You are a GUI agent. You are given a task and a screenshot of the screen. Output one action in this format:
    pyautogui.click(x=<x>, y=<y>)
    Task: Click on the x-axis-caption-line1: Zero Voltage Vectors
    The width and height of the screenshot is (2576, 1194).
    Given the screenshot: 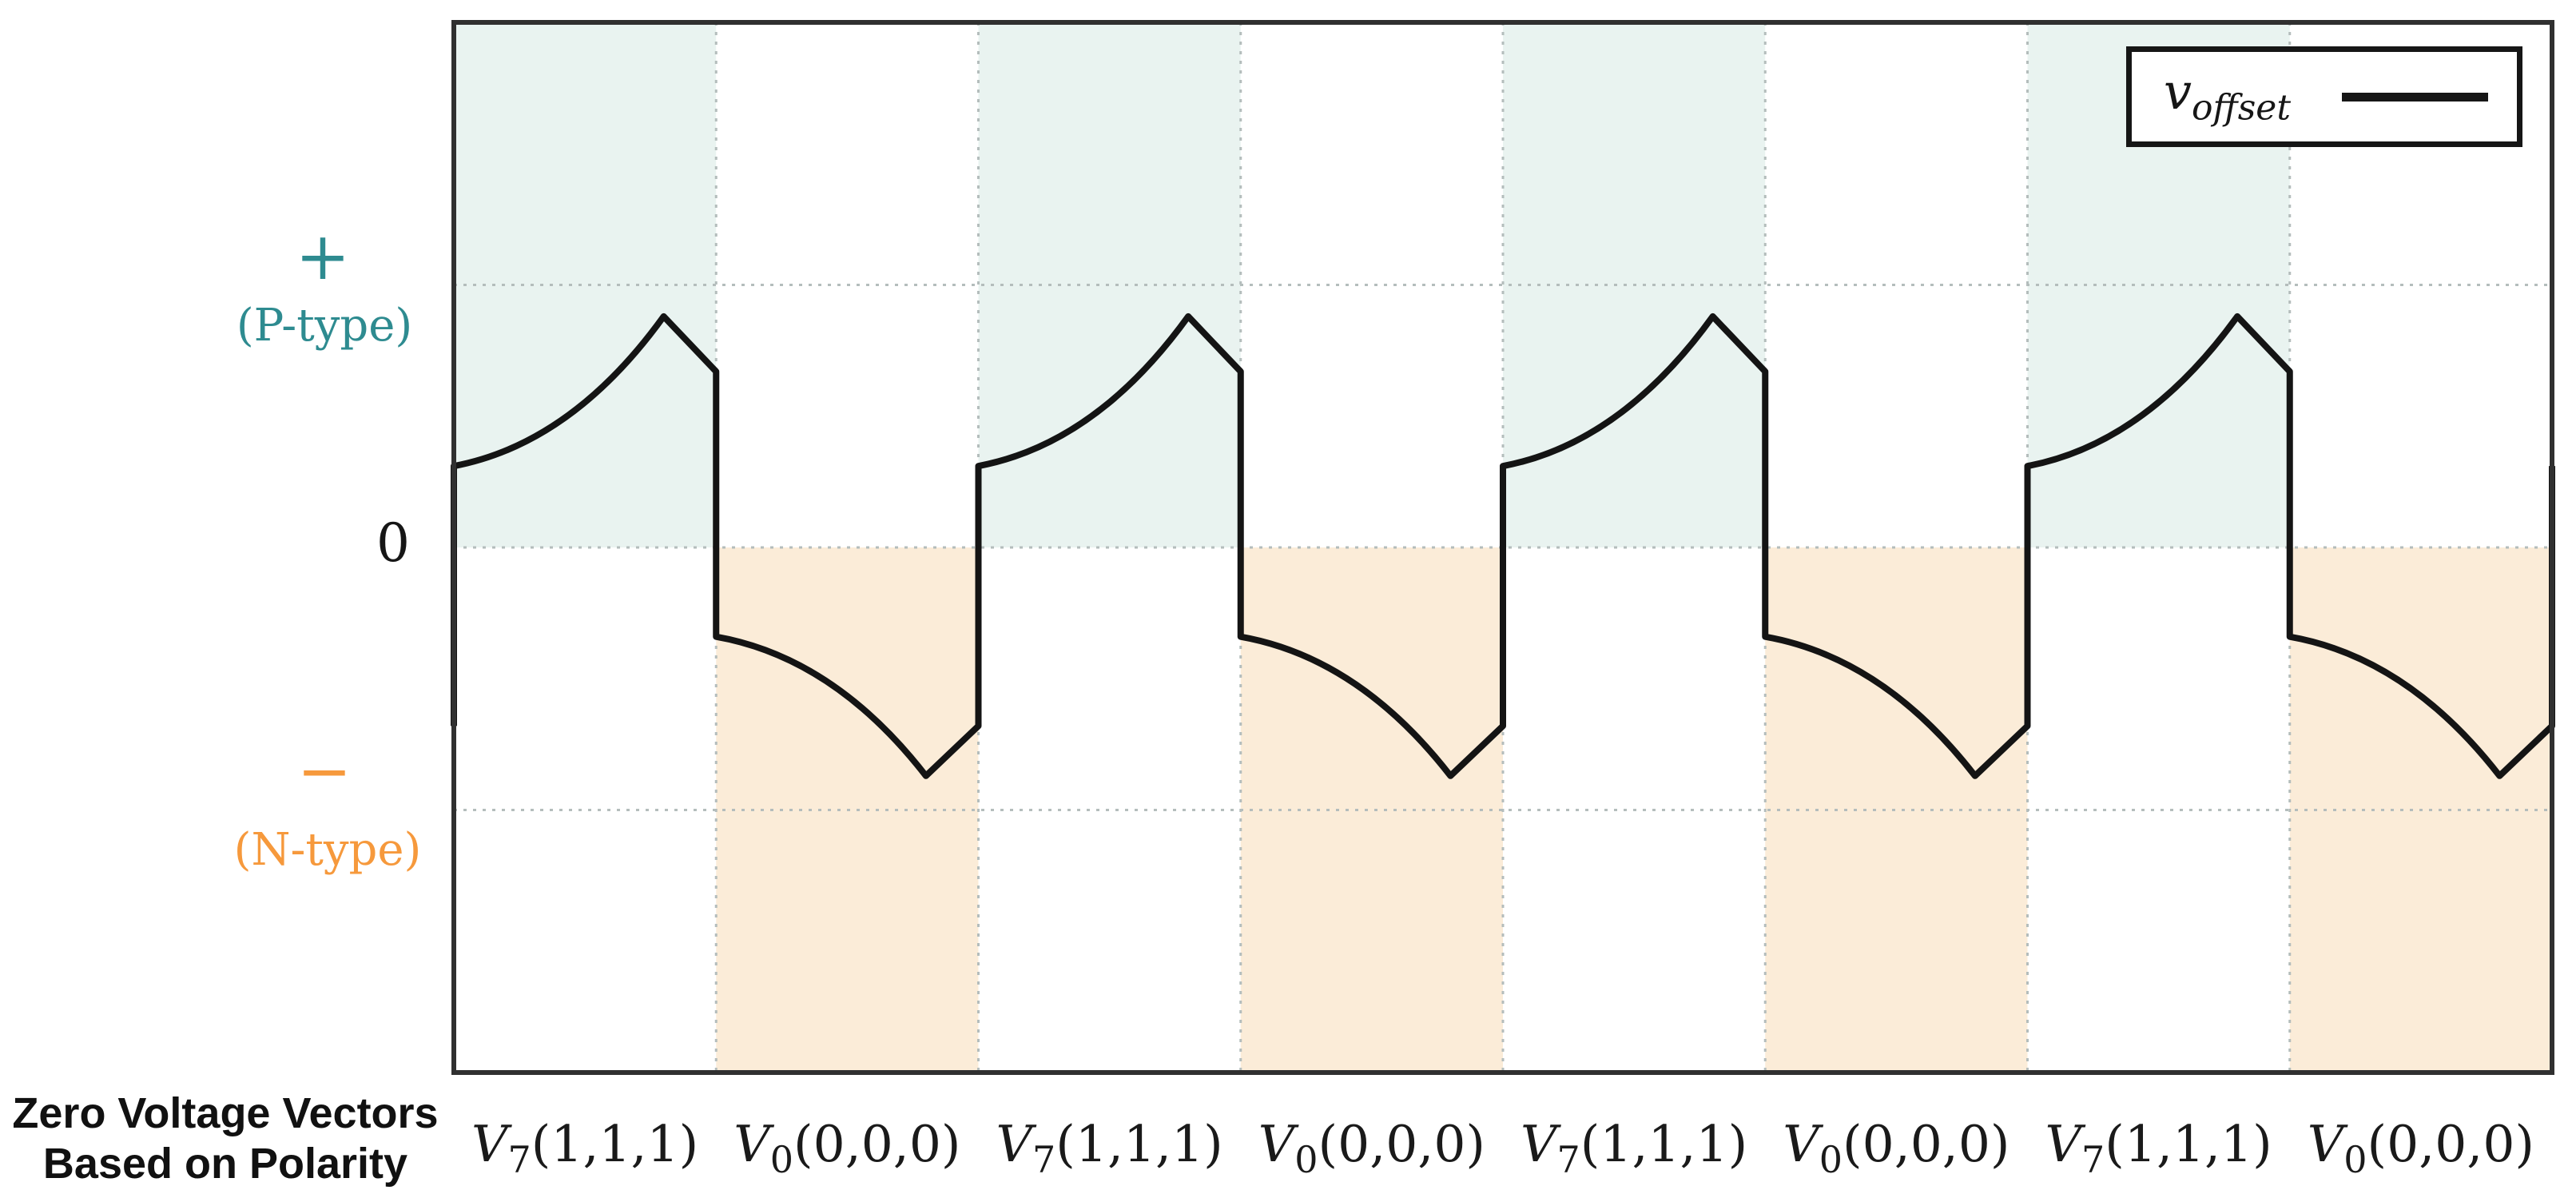 What is the action you would take?
    pyautogui.click(x=225, y=1113)
    